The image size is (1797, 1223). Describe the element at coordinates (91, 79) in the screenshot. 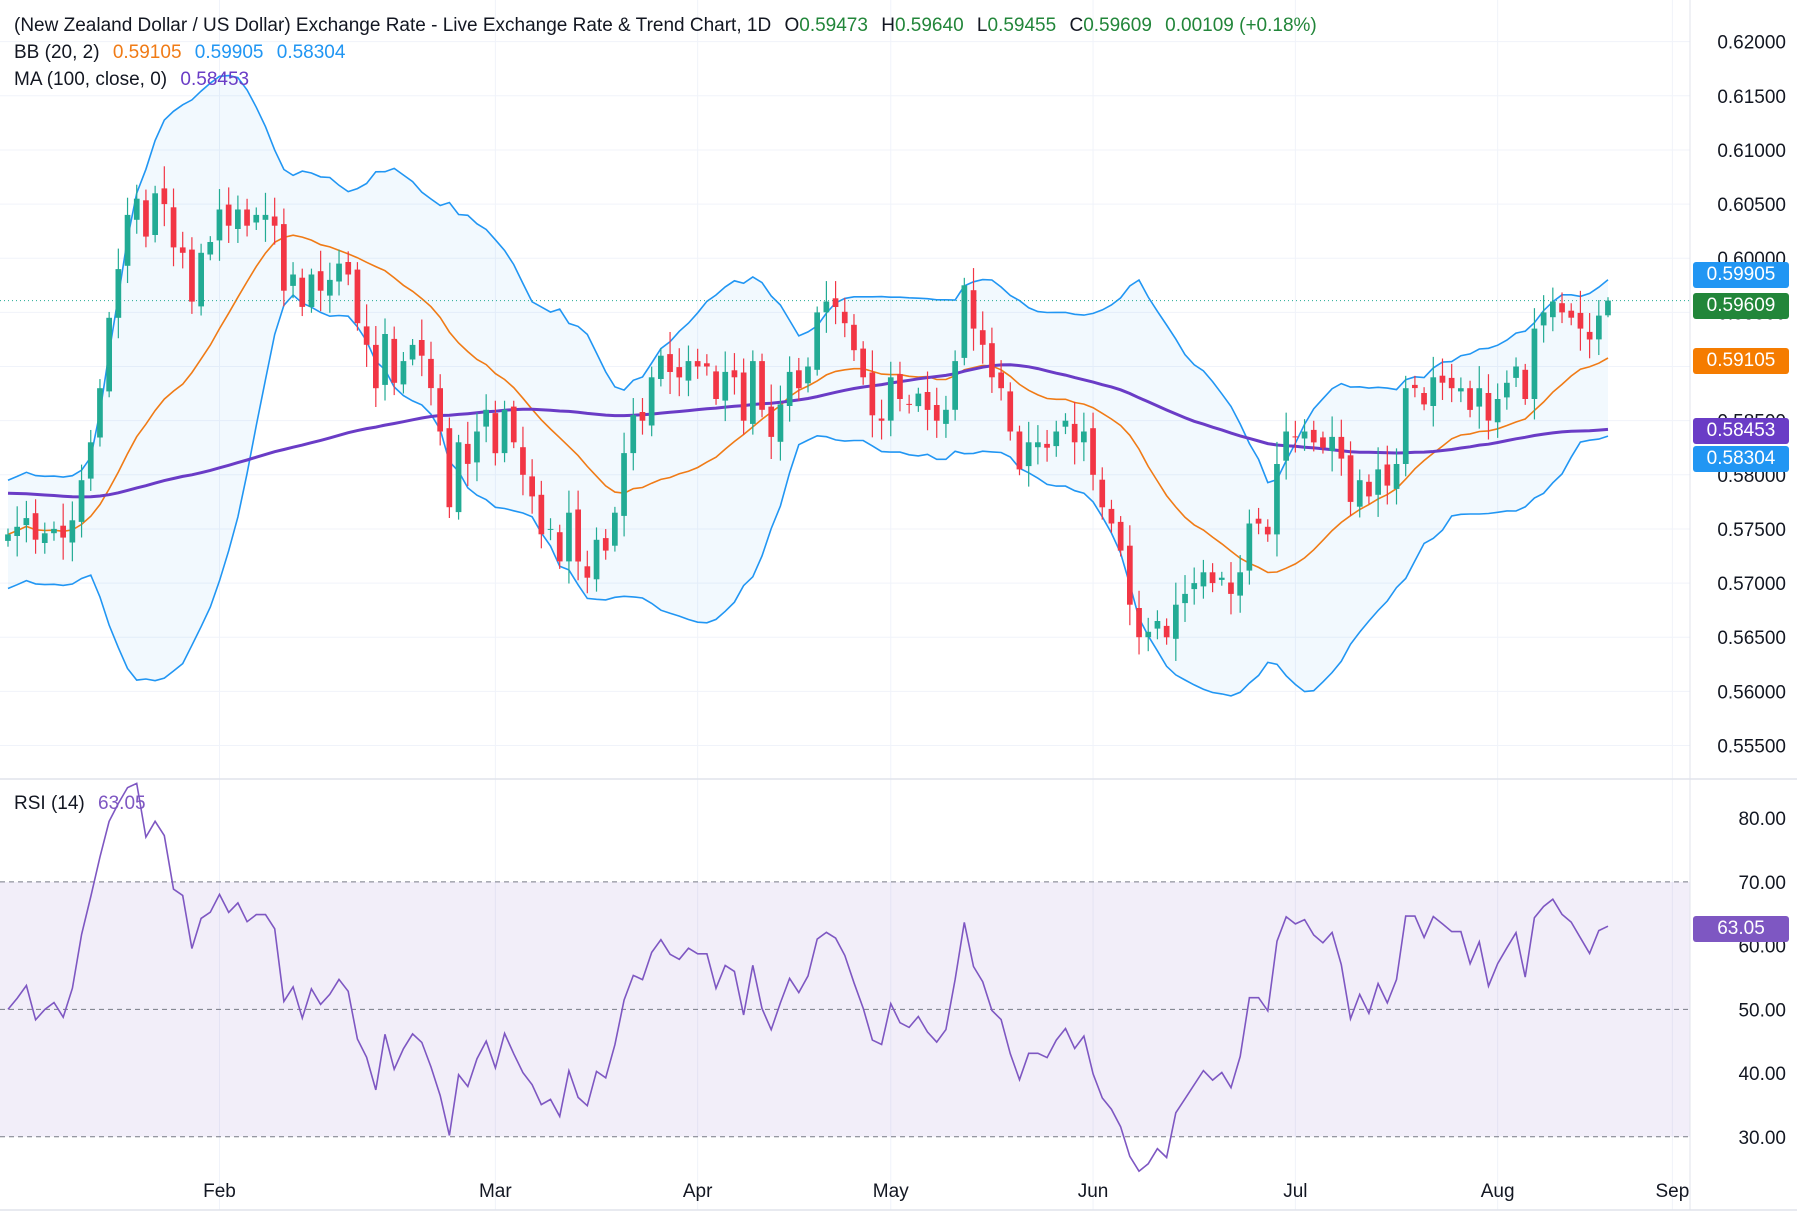

I see `ma-legend-label: MA (100, close, 0)` at that location.